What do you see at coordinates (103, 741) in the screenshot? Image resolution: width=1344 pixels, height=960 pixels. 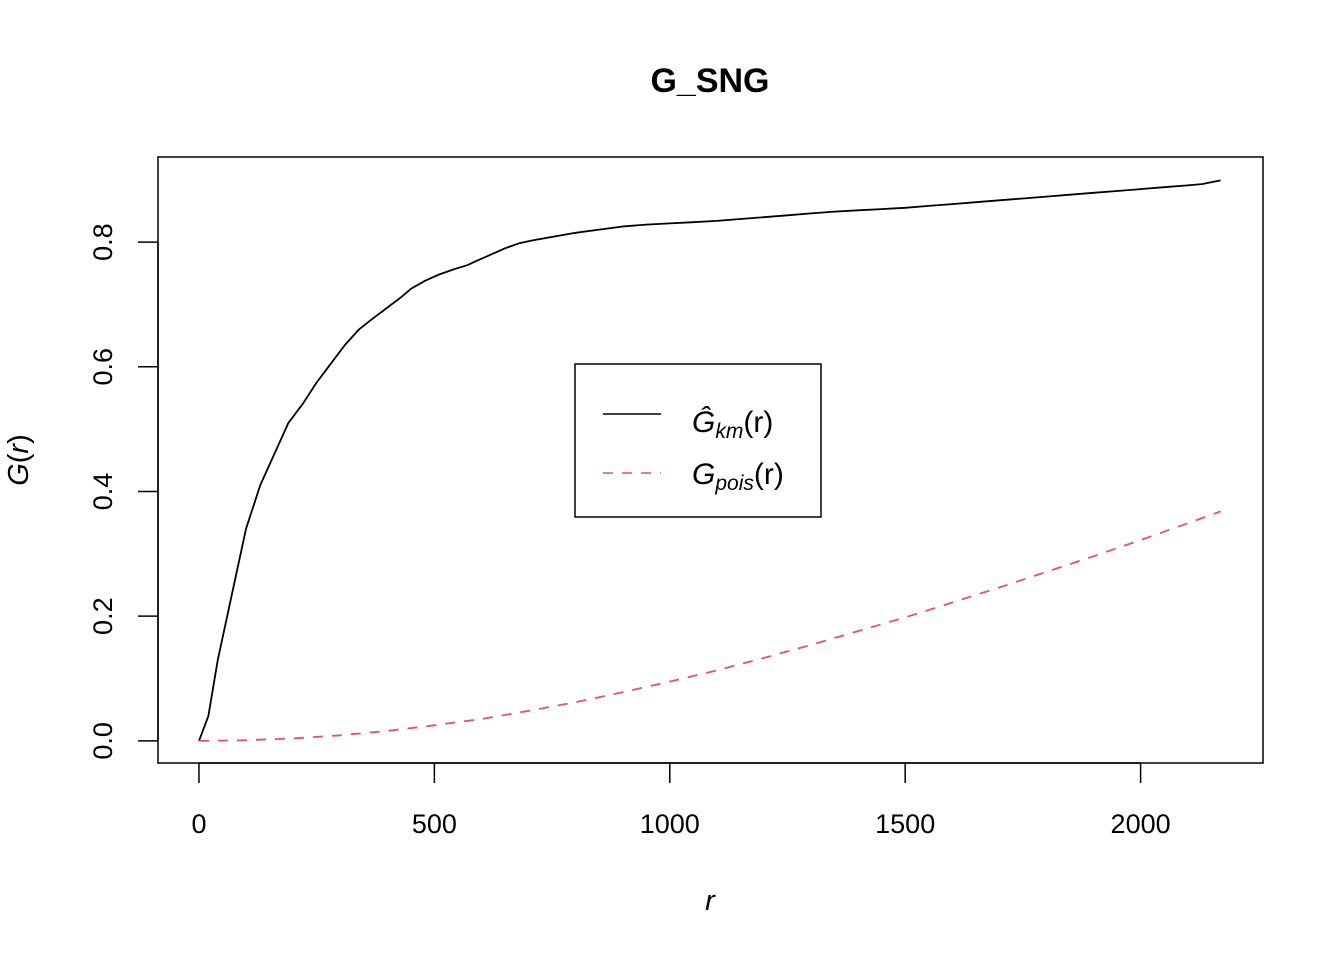 I see `y-tick-label: 0.0` at bounding box center [103, 741].